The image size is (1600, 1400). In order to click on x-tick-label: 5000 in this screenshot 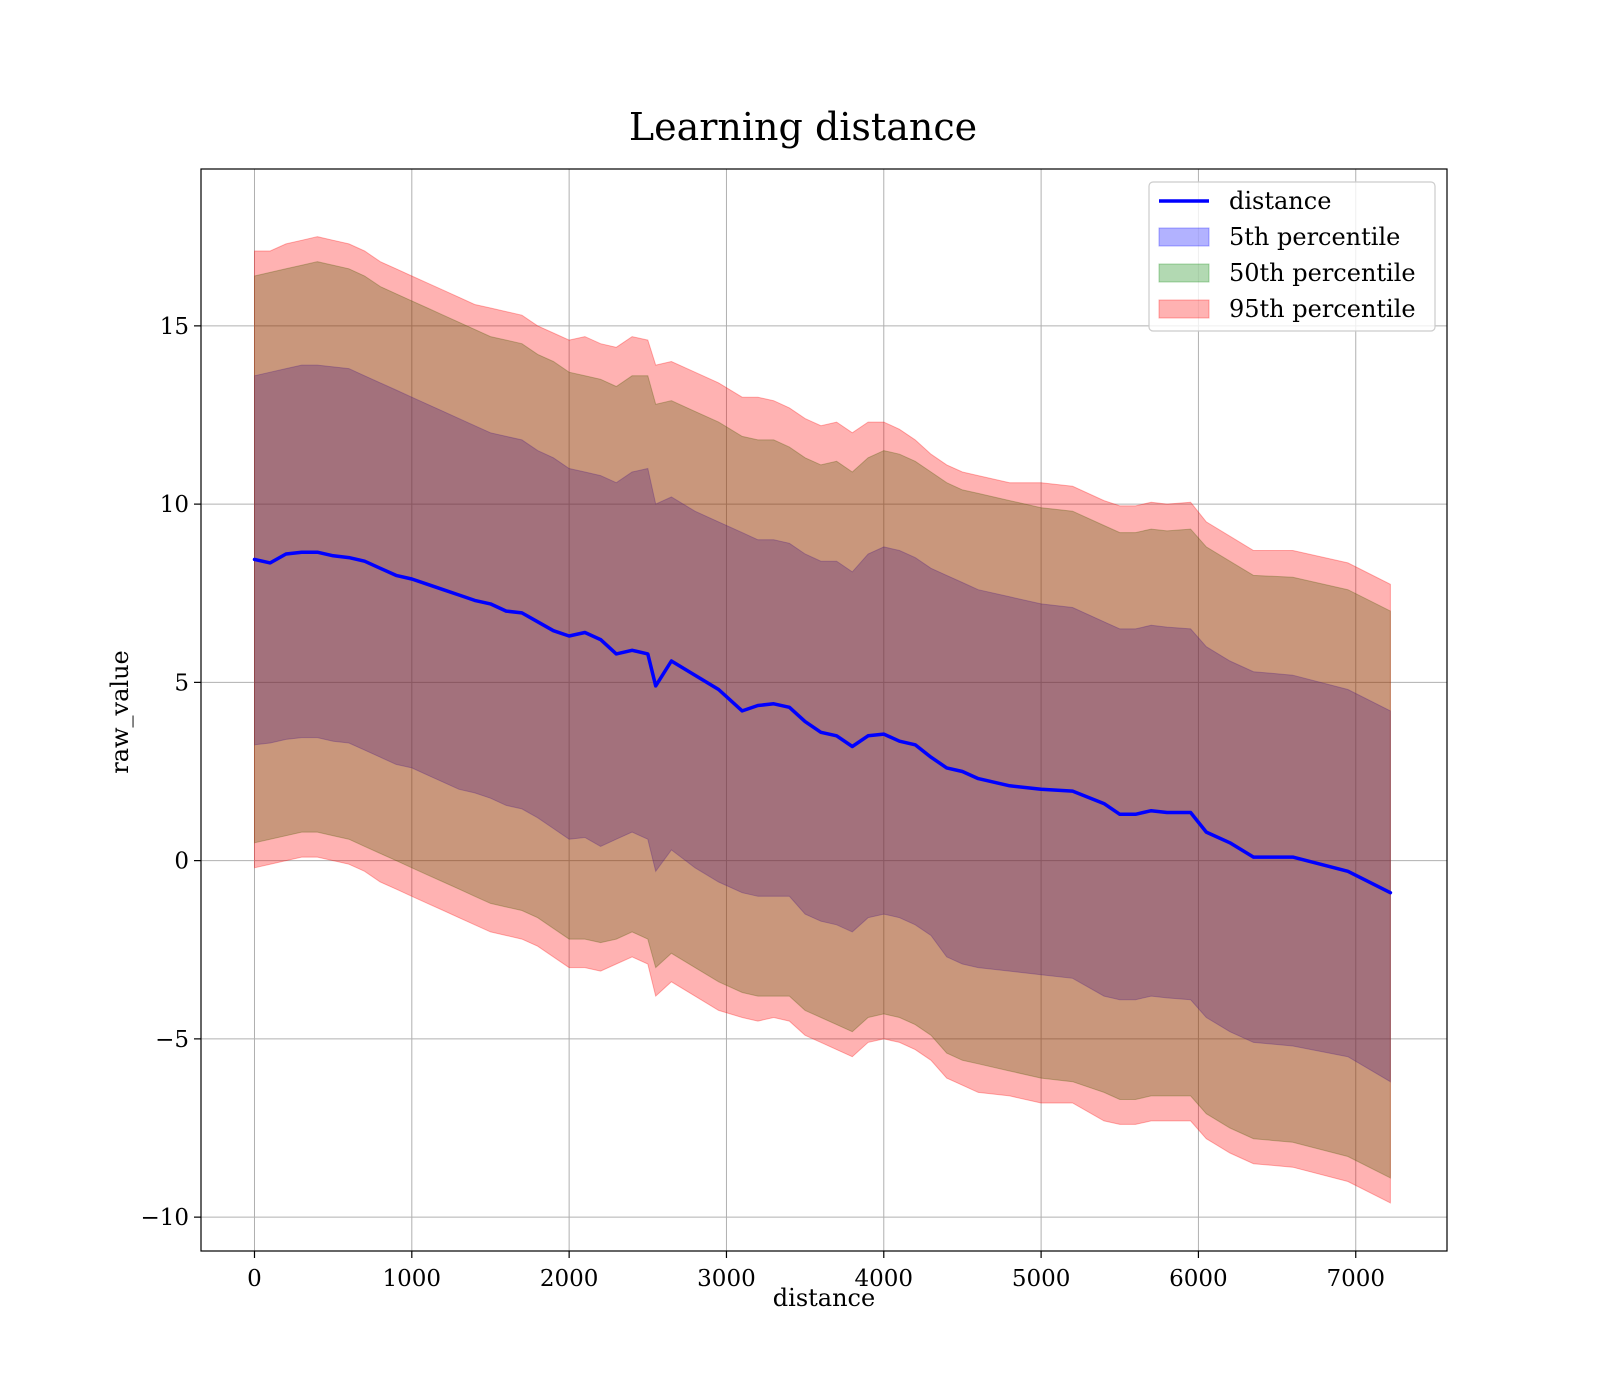, I will do `click(1041, 1279)`.